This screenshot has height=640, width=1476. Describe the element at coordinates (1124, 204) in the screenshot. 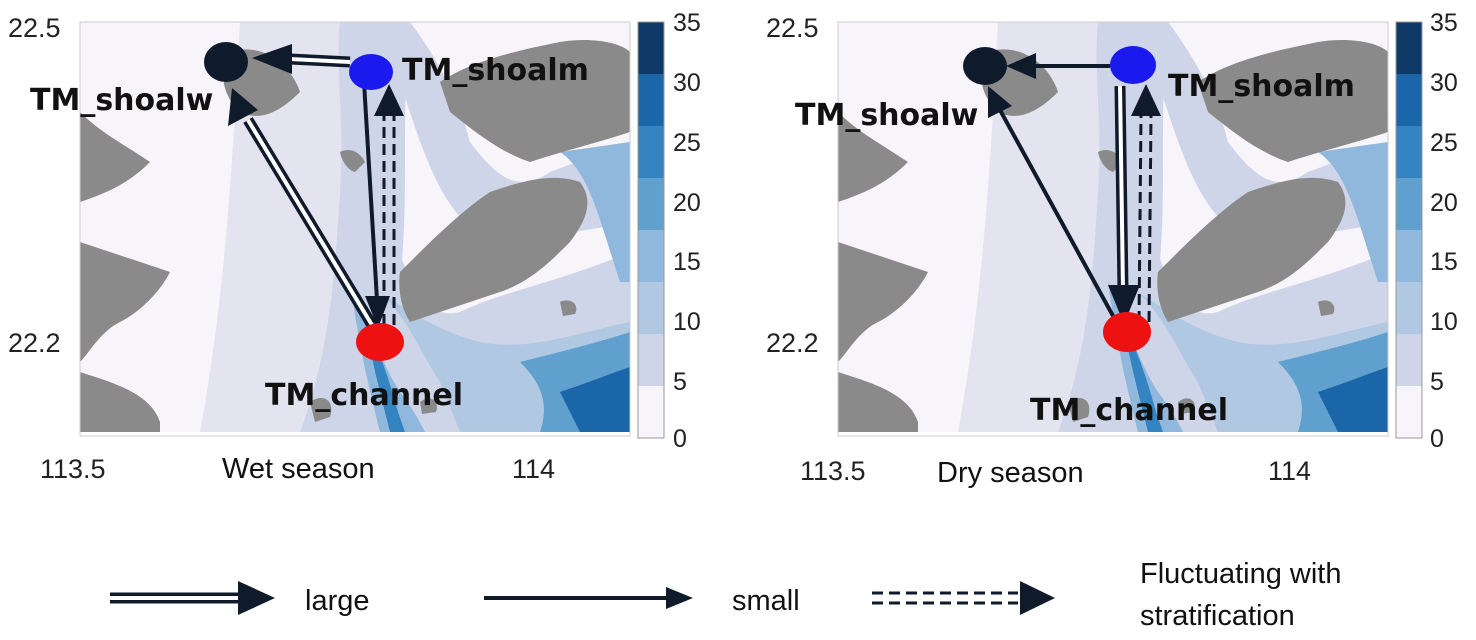

I see `arrow-dry-shoalm-to-channel` at that location.